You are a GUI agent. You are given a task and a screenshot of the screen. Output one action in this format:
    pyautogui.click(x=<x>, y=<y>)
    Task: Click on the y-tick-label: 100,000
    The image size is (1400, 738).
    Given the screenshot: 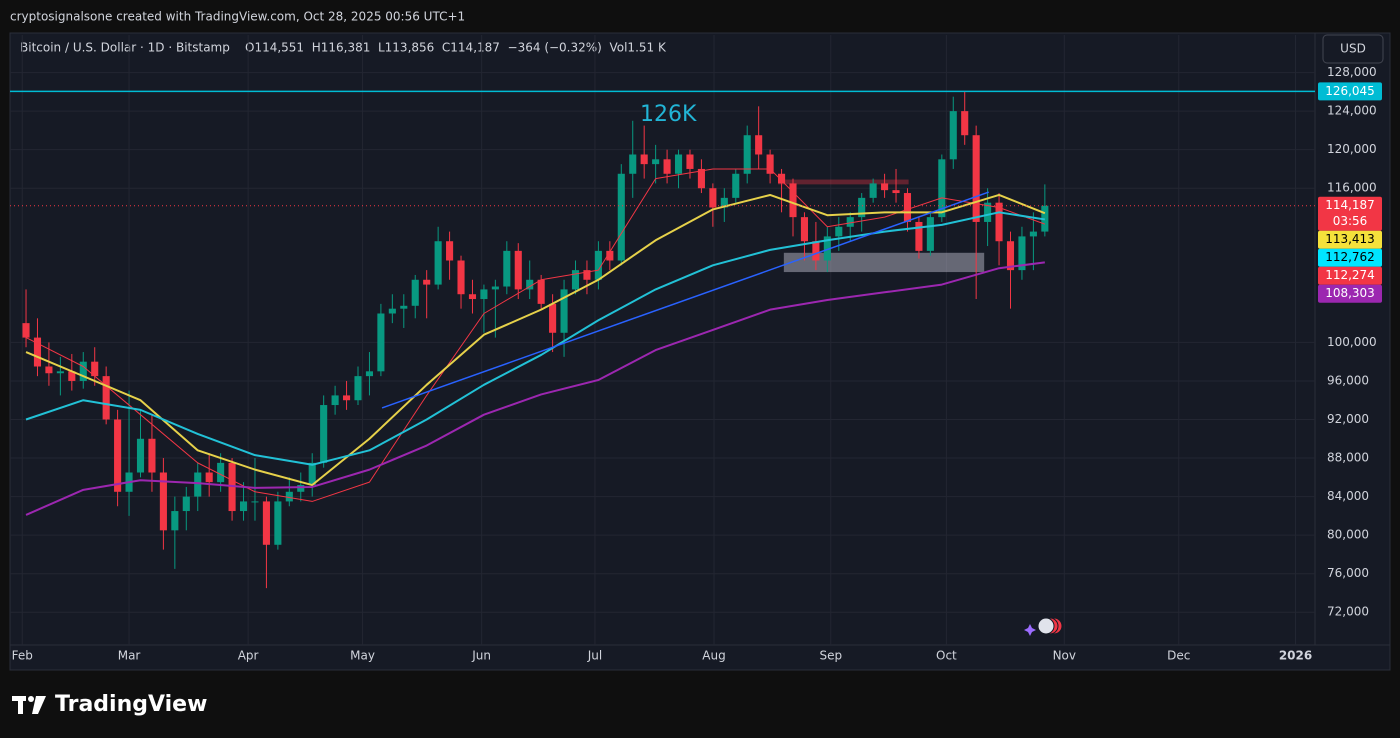 What is the action you would take?
    pyautogui.click(x=1352, y=342)
    